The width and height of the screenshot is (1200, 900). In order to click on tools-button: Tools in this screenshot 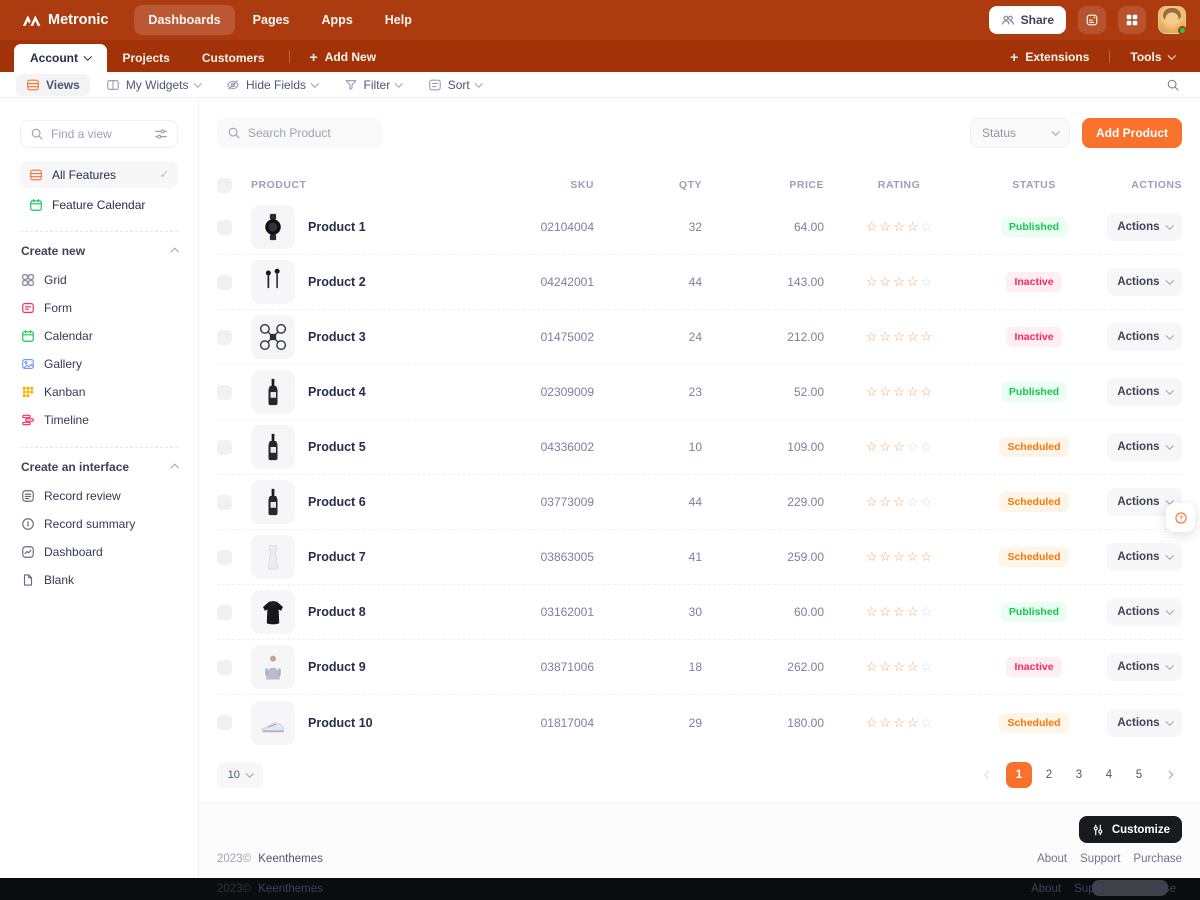, I will do `click(1152, 57)`.